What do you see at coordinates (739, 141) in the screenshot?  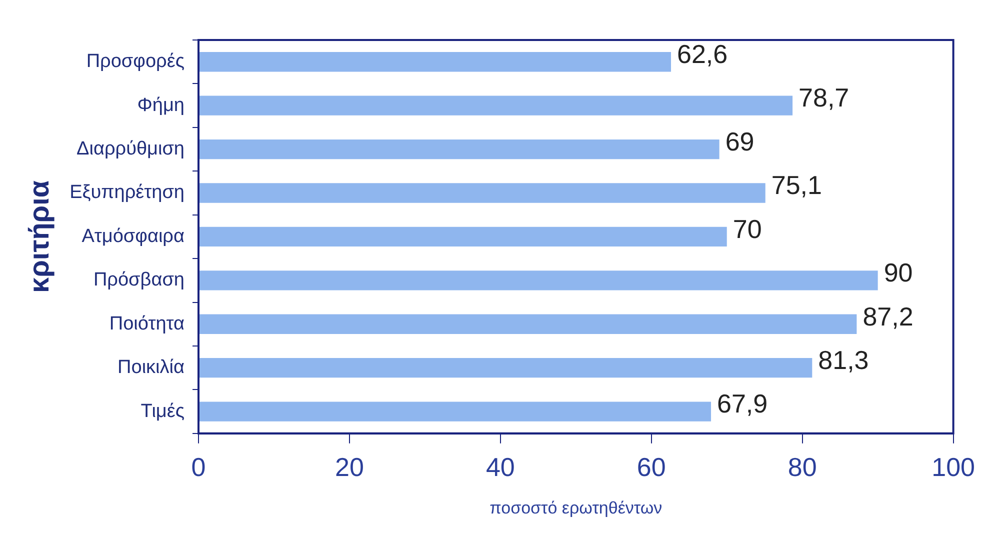 I see `data-label: 69` at bounding box center [739, 141].